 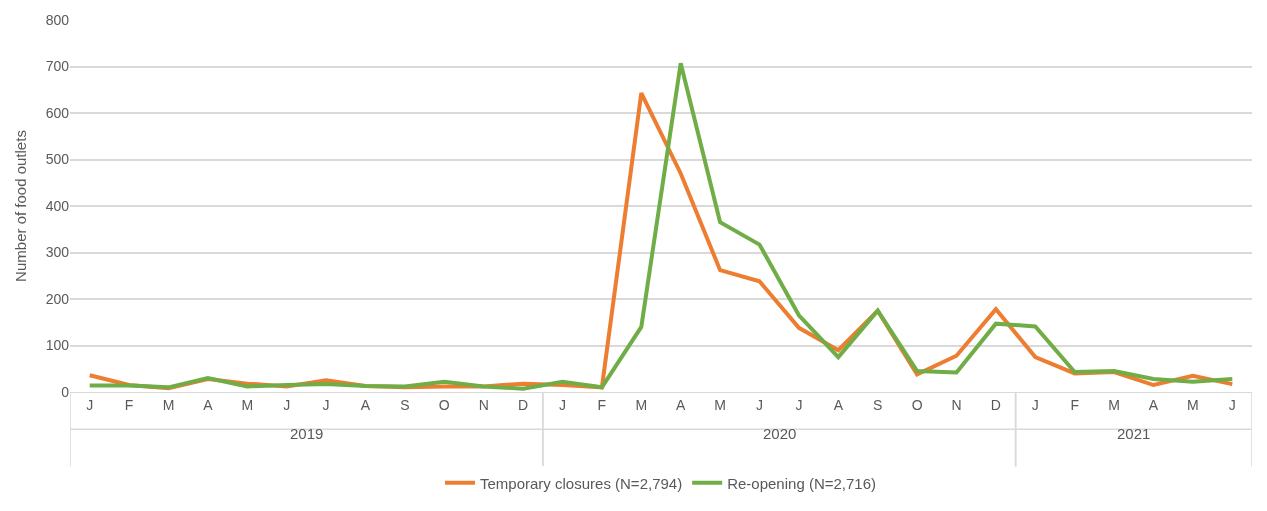 What do you see at coordinates (780, 433) in the screenshot?
I see `text: 2020` at bounding box center [780, 433].